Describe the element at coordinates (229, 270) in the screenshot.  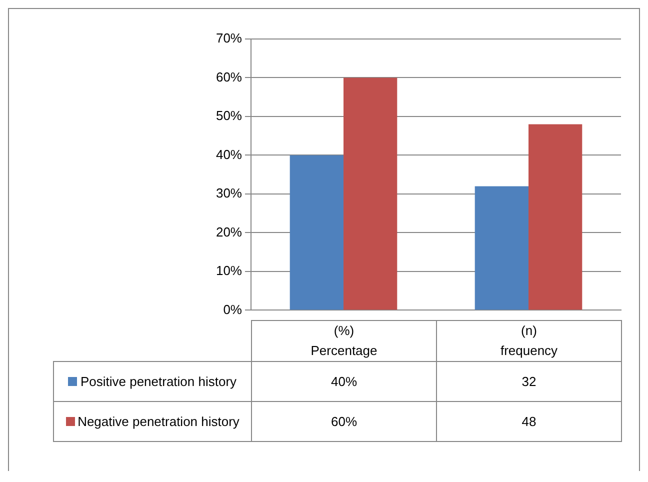
I see `y-tick-label: 10%` at that location.